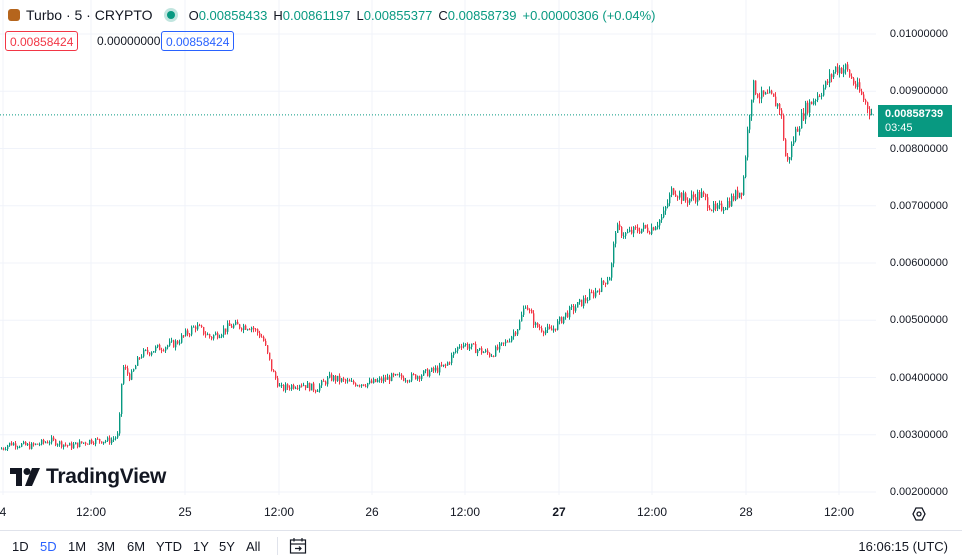 The width and height of the screenshot is (962, 560). What do you see at coordinates (20, 546) in the screenshot?
I see `range-button-1d: 1D` at bounding box center [20, 546].